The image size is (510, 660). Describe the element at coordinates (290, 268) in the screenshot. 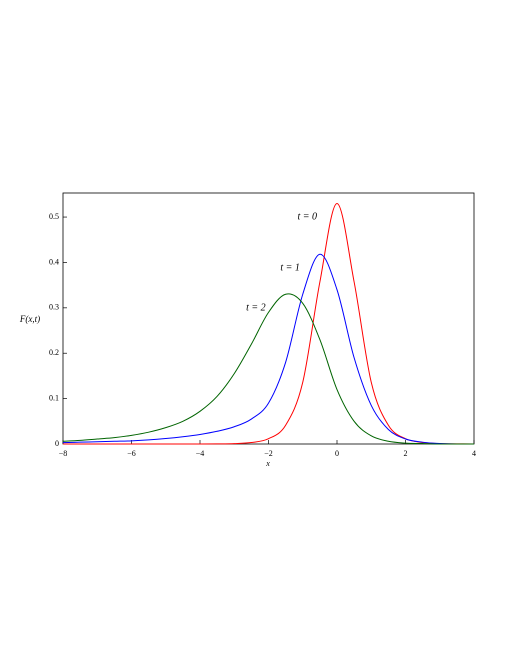

I see `curve-label: t = 1` at that location.